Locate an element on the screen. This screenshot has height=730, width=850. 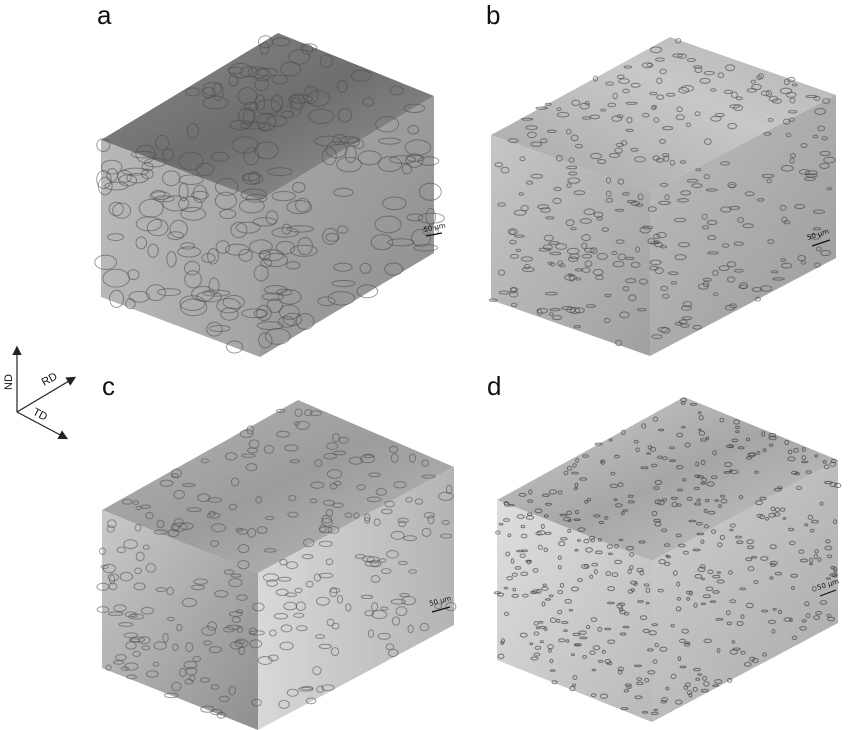
cube-d-left-face is located at coordinates (574, 611).